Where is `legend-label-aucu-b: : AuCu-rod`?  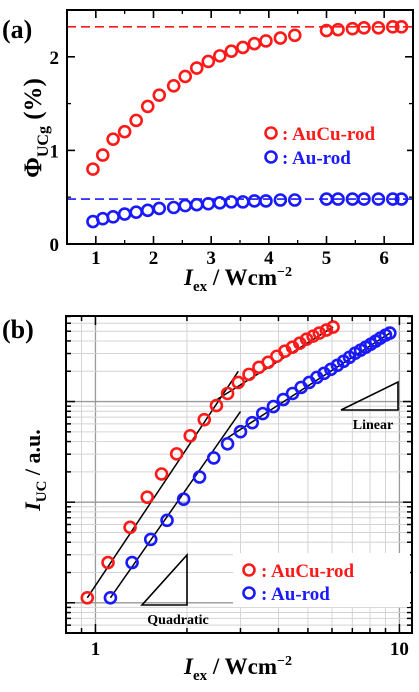 legend-label-aucu-b: : AuCu-rod is located at coordinates (308, 571).